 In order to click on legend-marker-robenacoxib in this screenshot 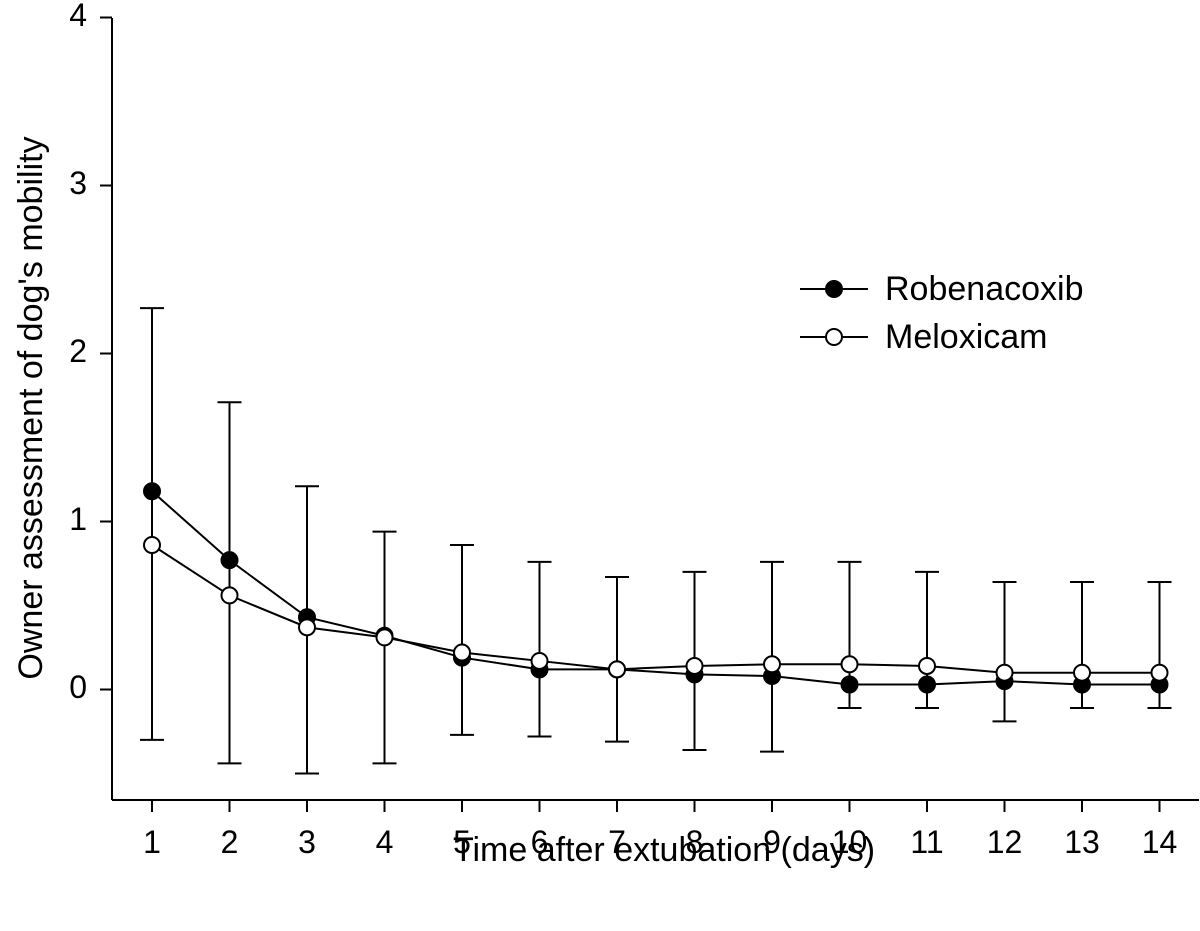, I will do `click(834, 289)`.